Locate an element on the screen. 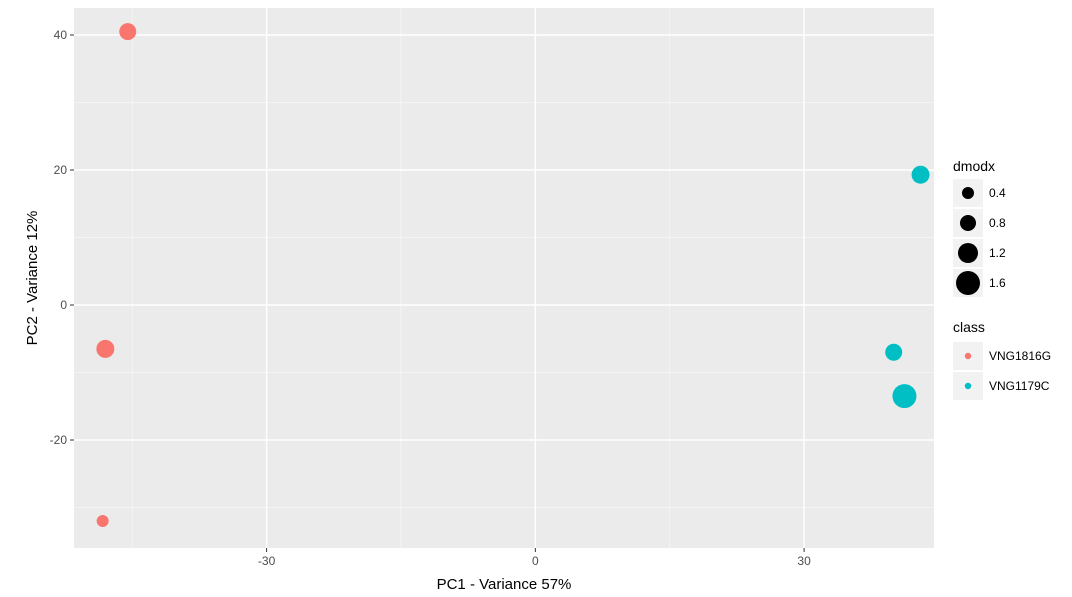 The height and width of the screenshot is (597, 1072). x-axis-title: PC1 - Variance 57% is located at coordinates (504, 584).